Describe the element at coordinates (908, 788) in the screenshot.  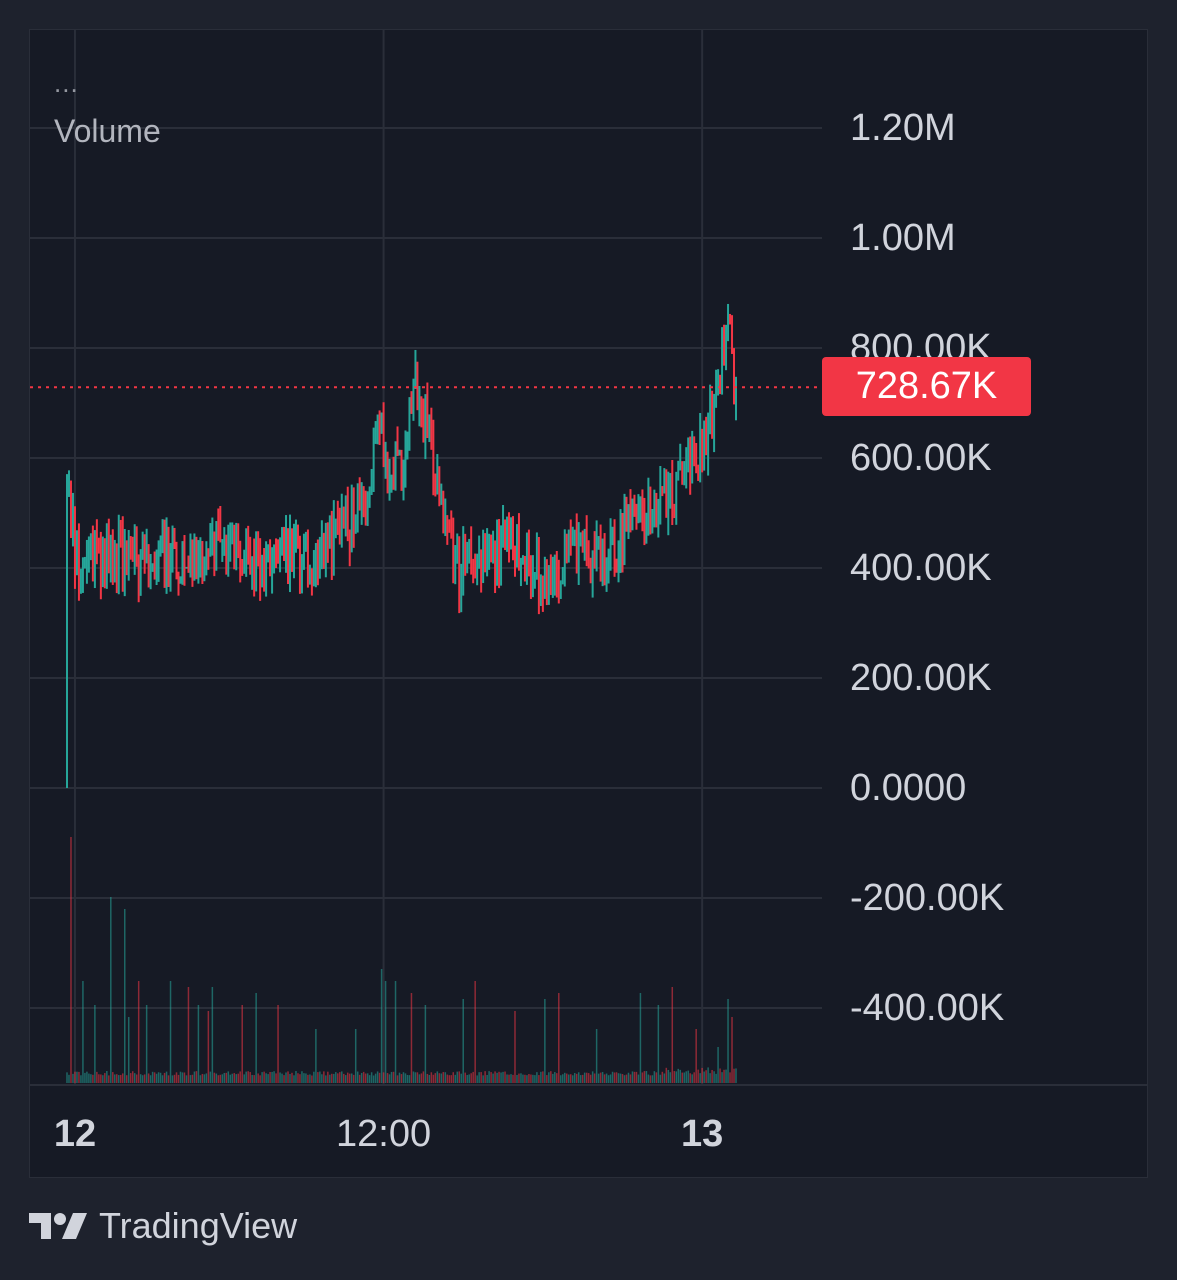
I see `price-axis-label: 0.0000` at that location.